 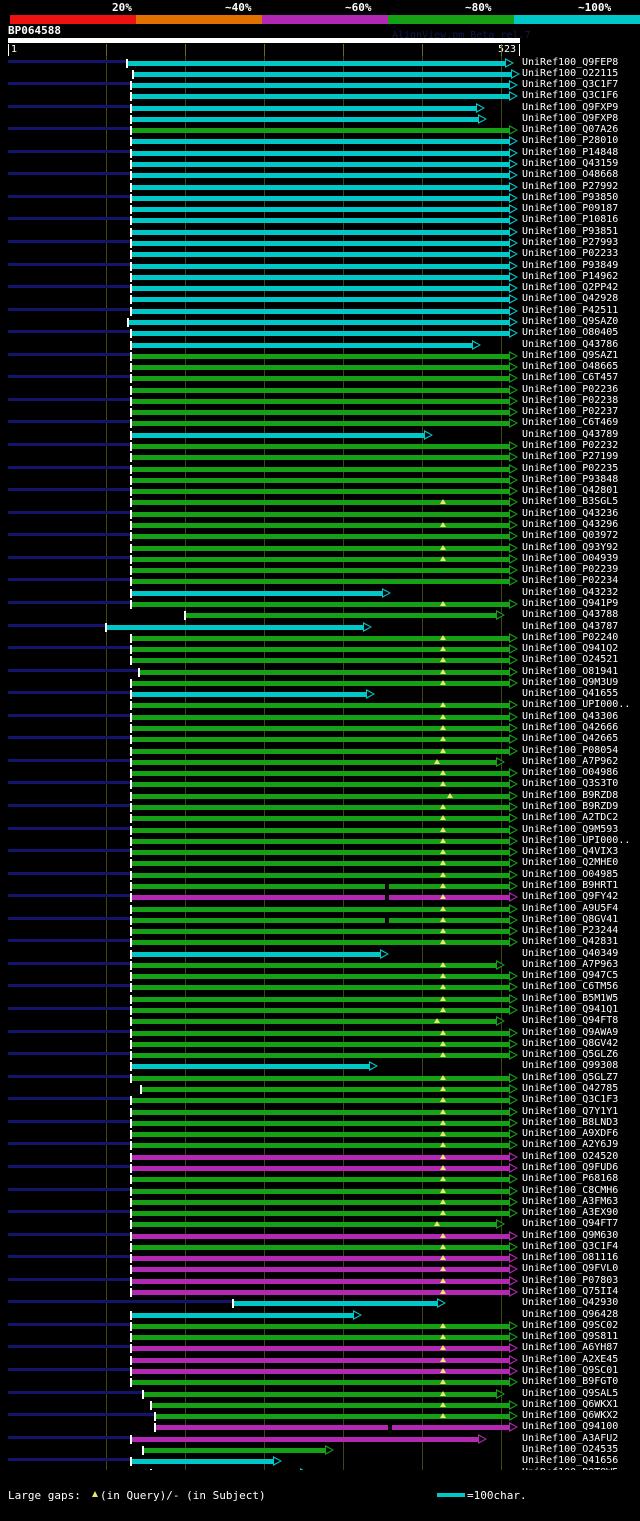 What do you see at coordinates (570, 908) in the screenshot?
I see `hit-accession-label: UniRef100_A9U5F4` at bounding box center [570, 908].